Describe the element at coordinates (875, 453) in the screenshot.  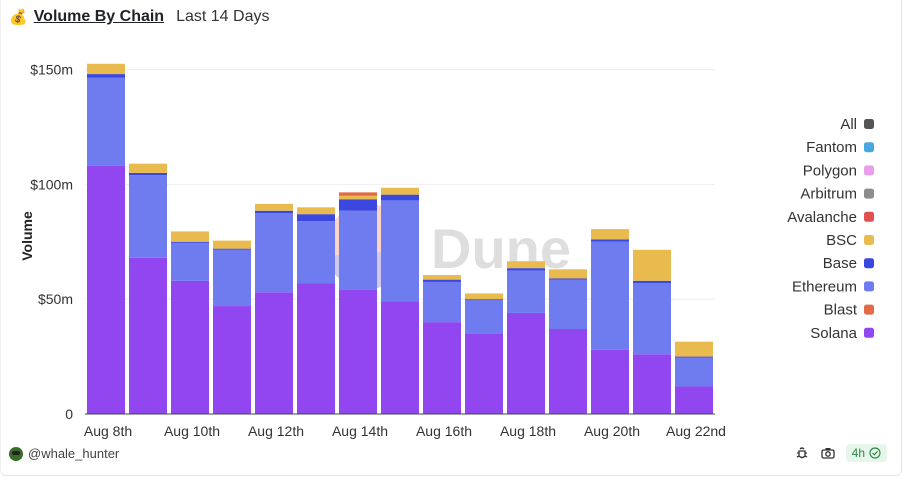
I see `check-circle-icon` at that location.